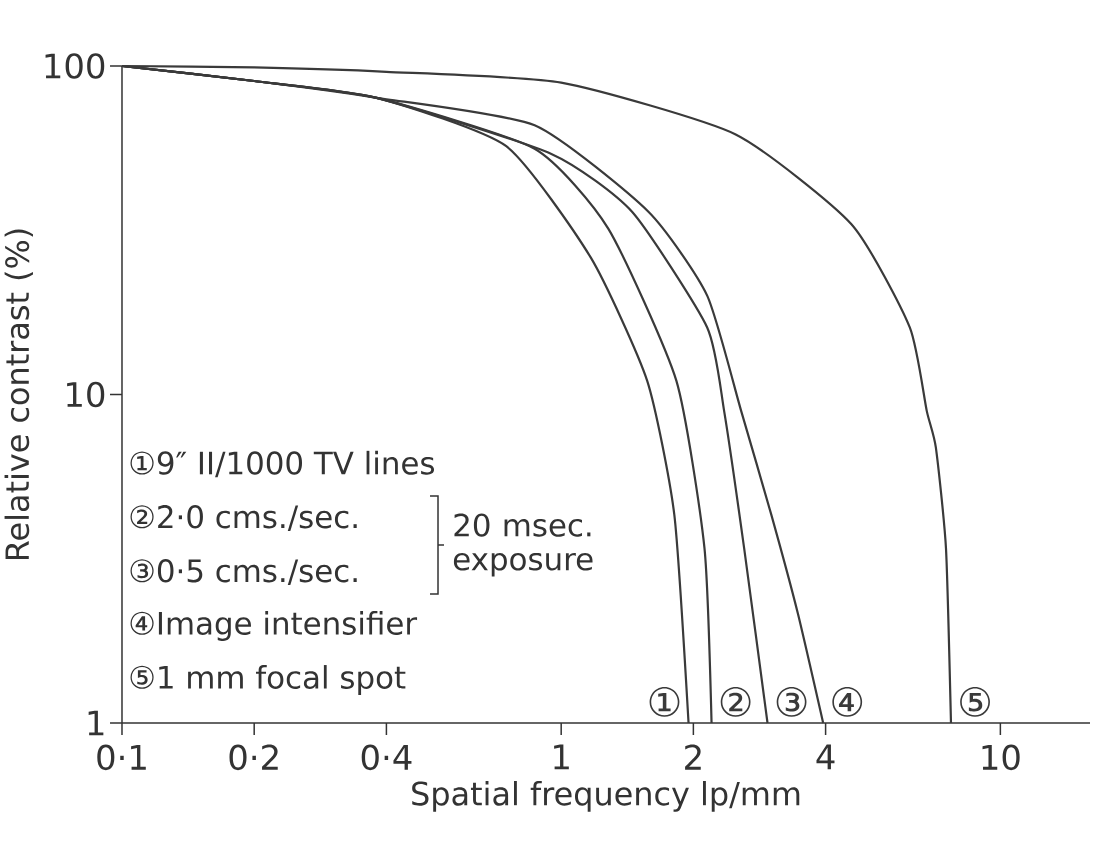 Image resolution: width=1100 pixels, height=841 pixels. Describe the element at coordinates (664, 701) in the screenshot. I see `series-label: ①` at that location.